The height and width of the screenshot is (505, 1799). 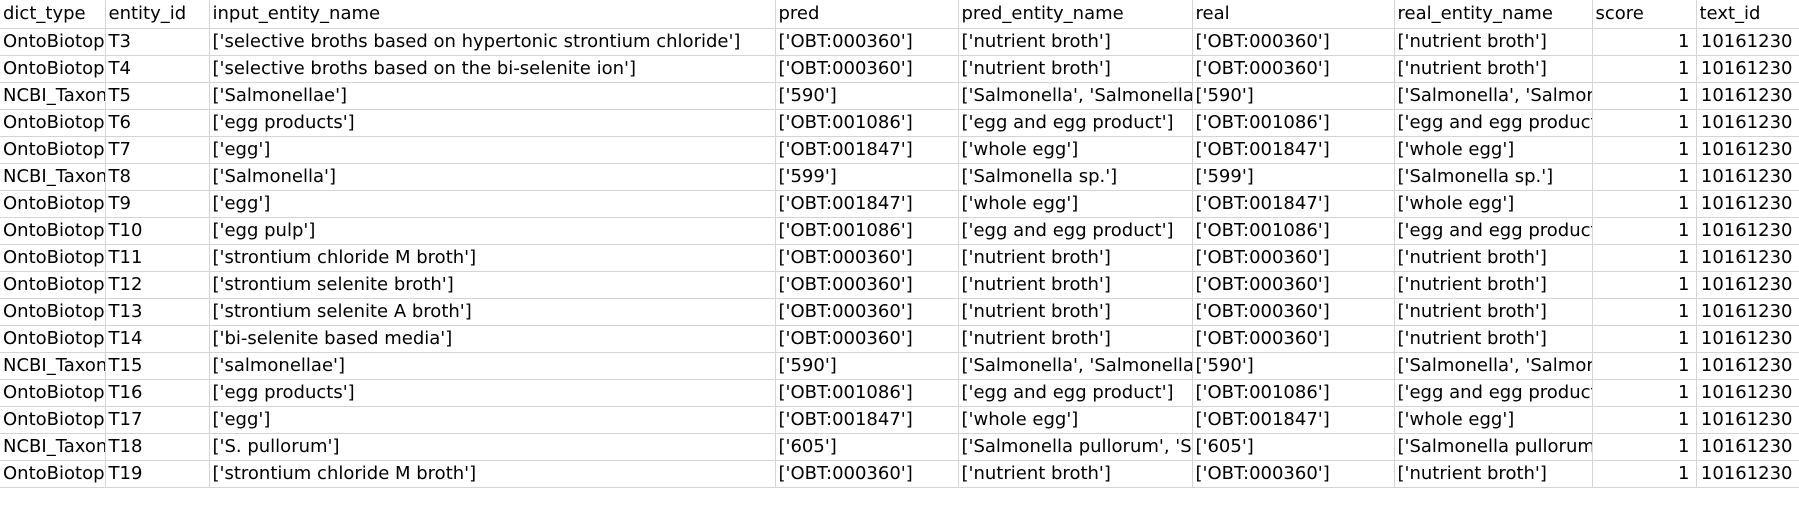 What do you see at coordinates (157, 447) in the screenshot?
I see `cell-entity-id: T18` at bounding box center [157, 447].